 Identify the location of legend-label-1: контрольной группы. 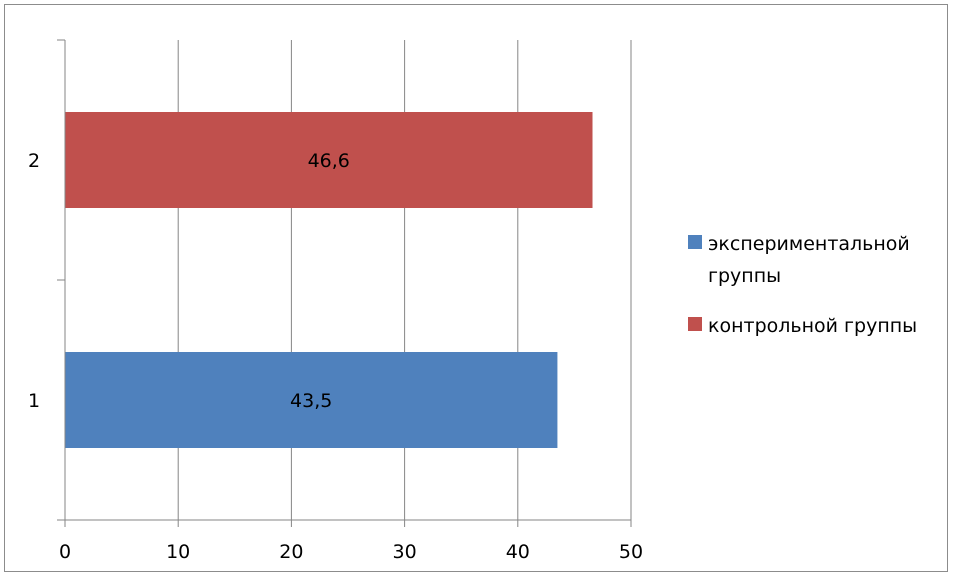
(812, 326).